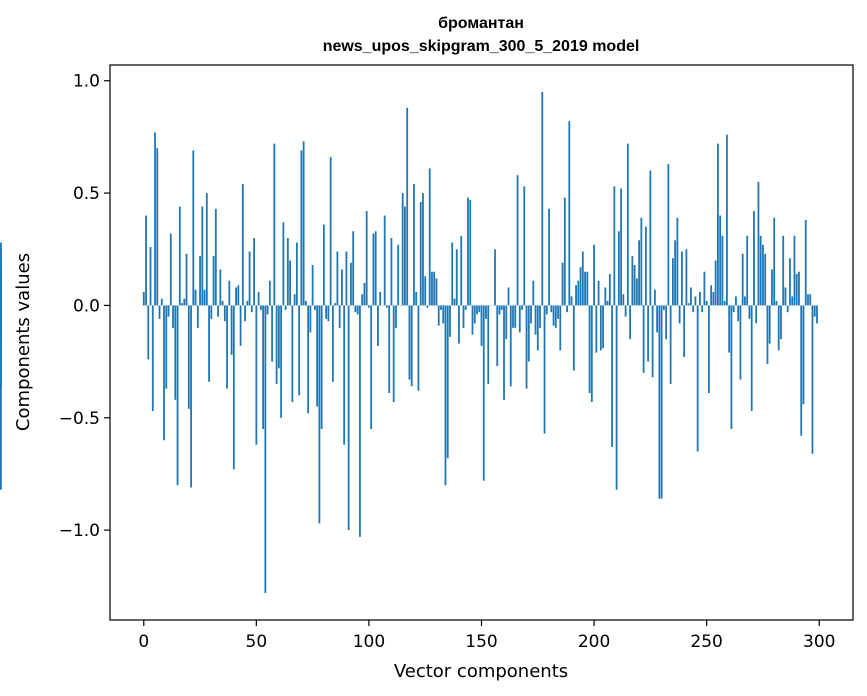 The image size is (867, 696). Describe the element at coordinates (369, 642) in the screenshot. I see `x-tick-label: 100` at that location.